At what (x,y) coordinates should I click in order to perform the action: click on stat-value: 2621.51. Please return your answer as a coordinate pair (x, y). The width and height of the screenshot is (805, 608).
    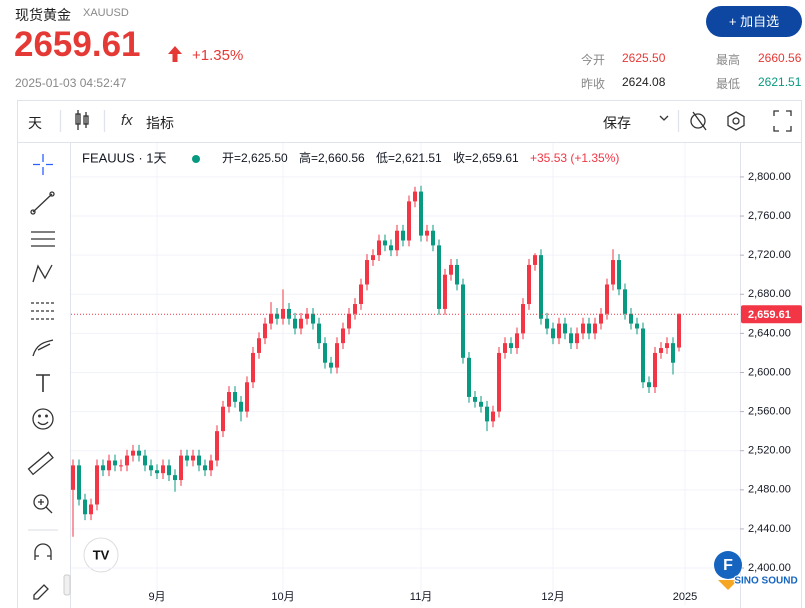
    Looking at the image, I should click on (780, 82).